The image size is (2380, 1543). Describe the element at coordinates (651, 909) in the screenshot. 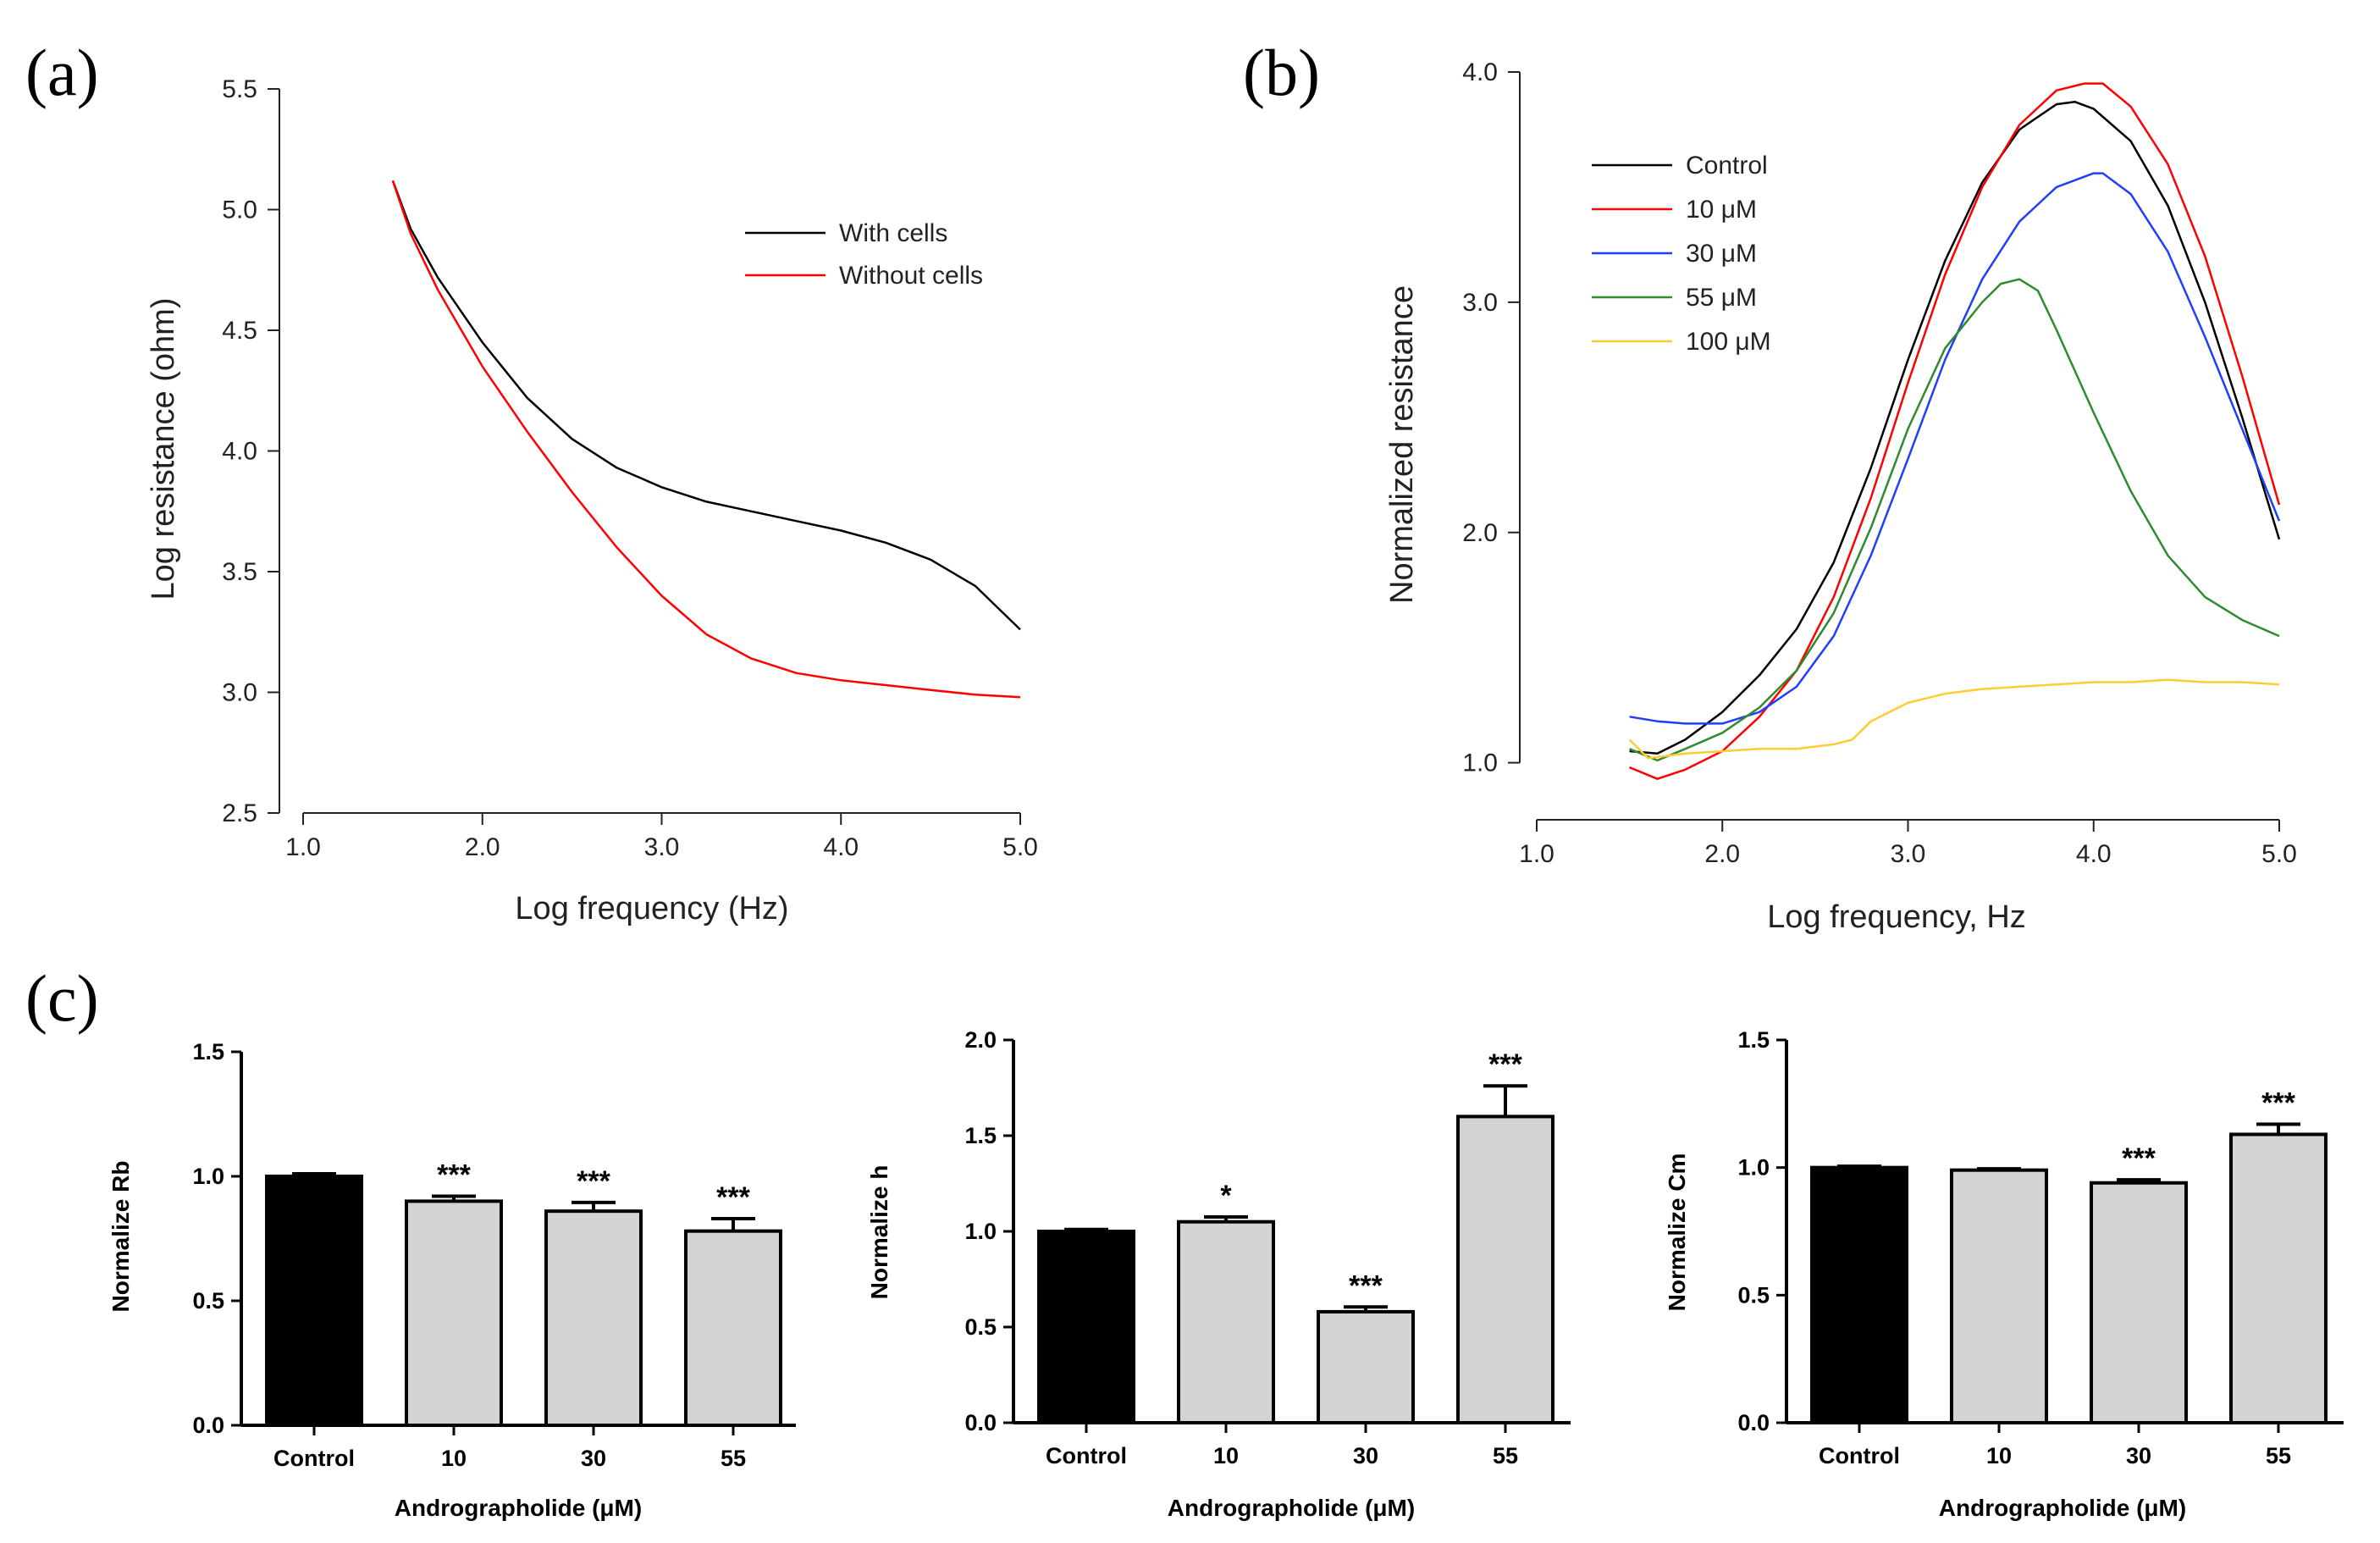

I see `x-axis-label: Log frequency (Hz)` at that location.